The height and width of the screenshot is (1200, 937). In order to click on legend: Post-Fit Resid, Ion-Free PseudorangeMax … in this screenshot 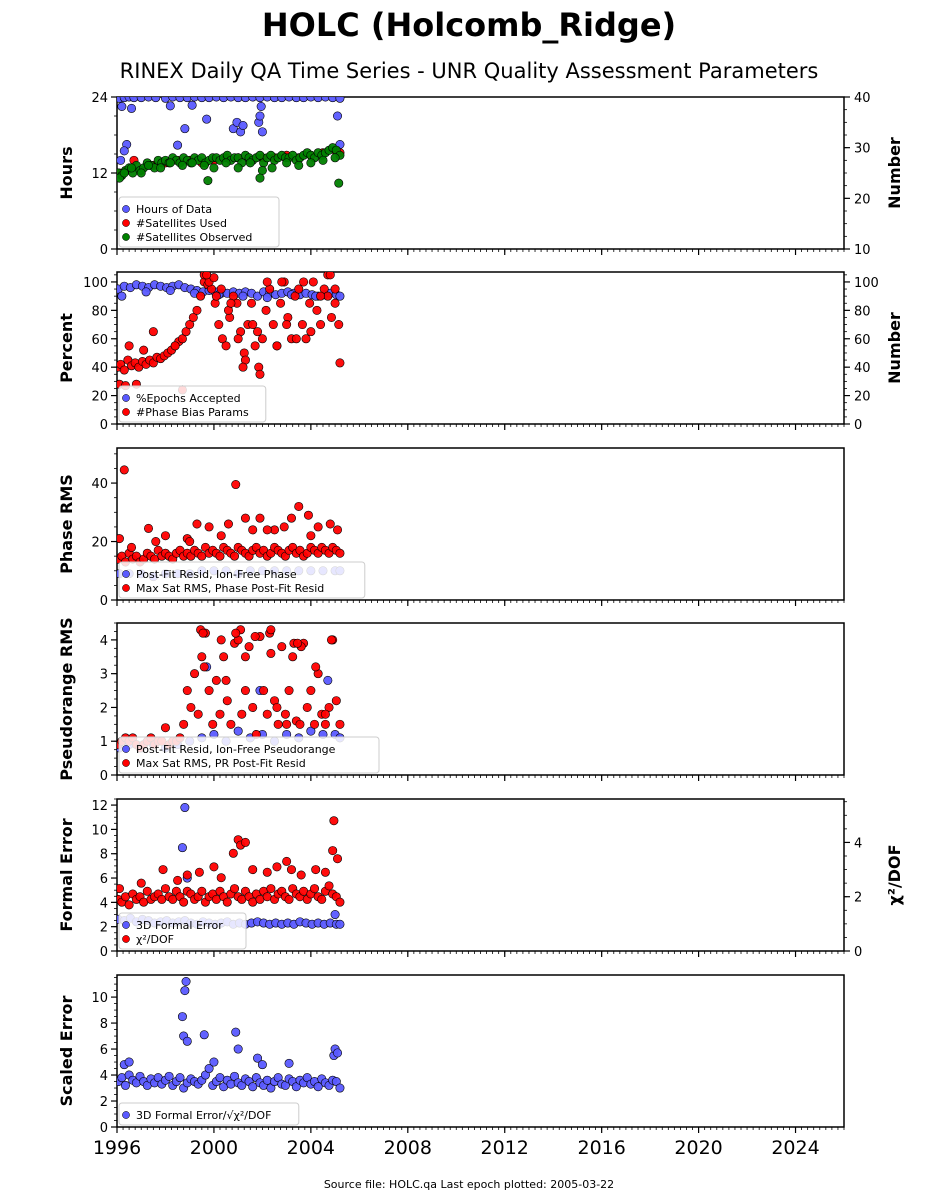, I will do `click(249, 755)`.